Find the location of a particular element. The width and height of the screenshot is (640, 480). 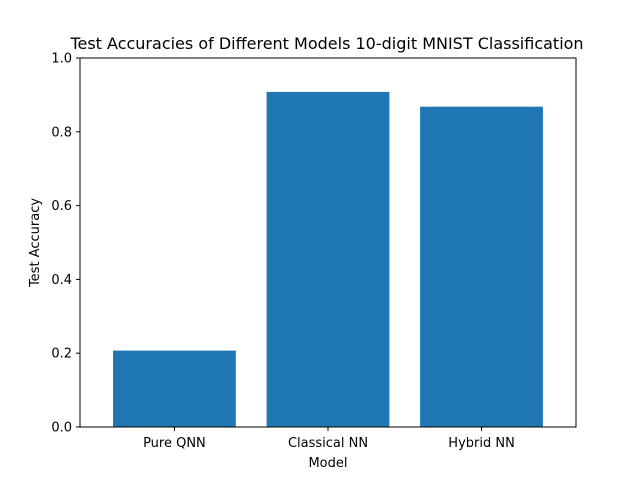

y-tick-label: 0.2 is located at coordinates (61, 354).